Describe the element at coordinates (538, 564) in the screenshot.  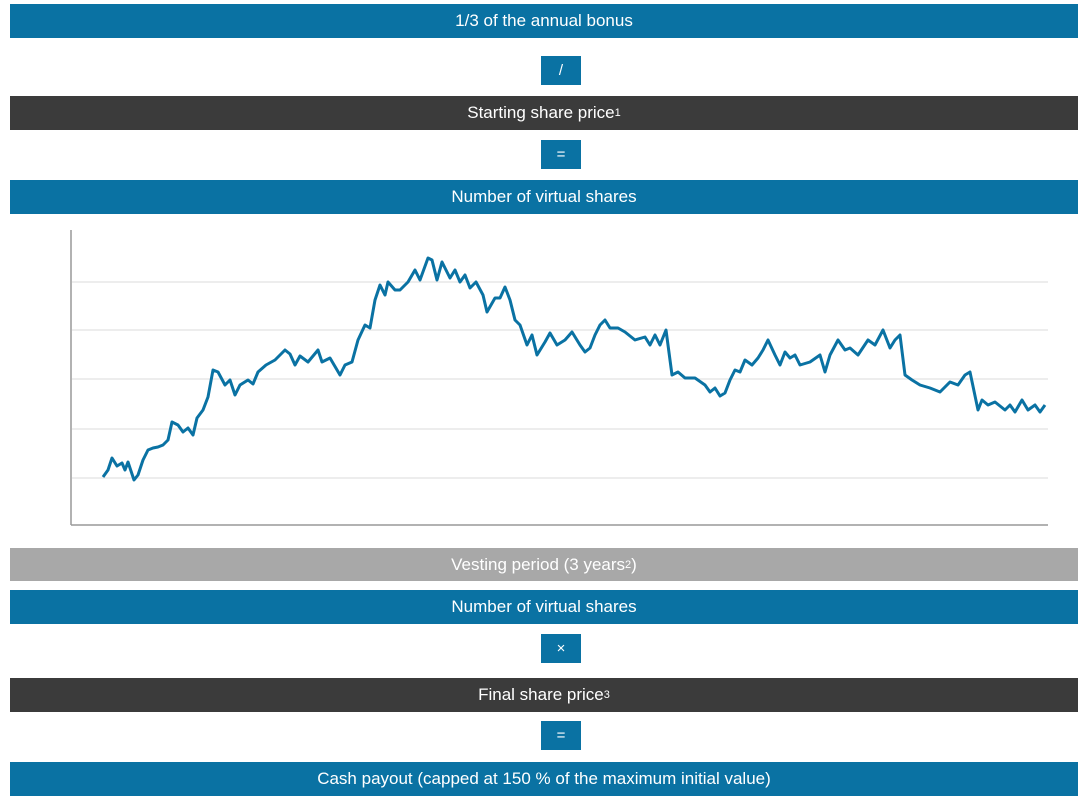
I see `step-text: Vesting period (3 years` at that location.